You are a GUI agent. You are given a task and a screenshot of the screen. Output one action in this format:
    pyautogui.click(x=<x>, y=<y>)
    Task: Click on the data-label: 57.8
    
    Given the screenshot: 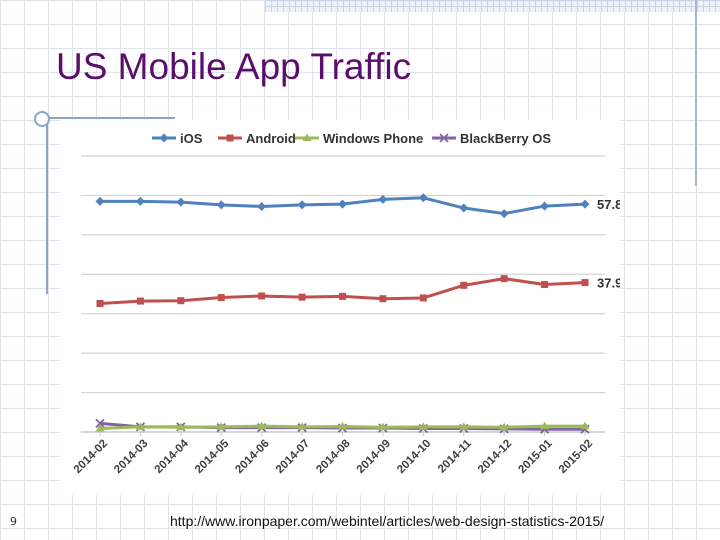 What is the action you would take?
    pyautogui.click(x=608, y=204)
    